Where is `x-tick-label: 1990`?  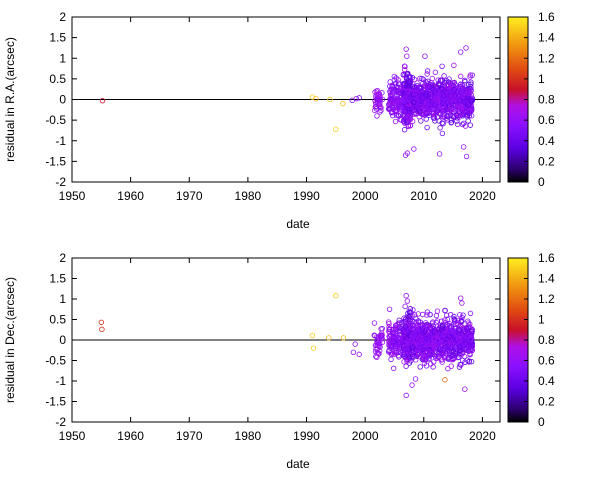
x-tick-label: 1990 is located at coordinates (306, 436).